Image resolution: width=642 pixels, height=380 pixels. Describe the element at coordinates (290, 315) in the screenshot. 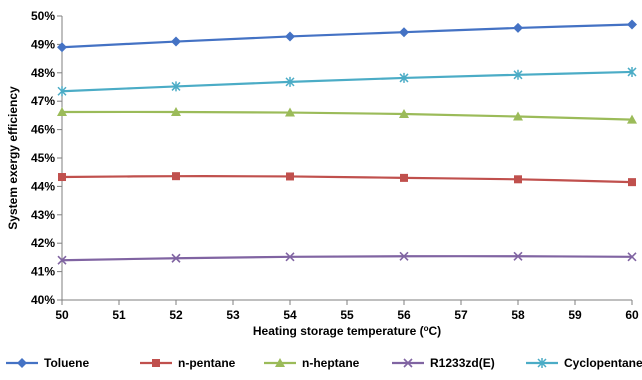

I see `x-tick-label: 54` at that location.